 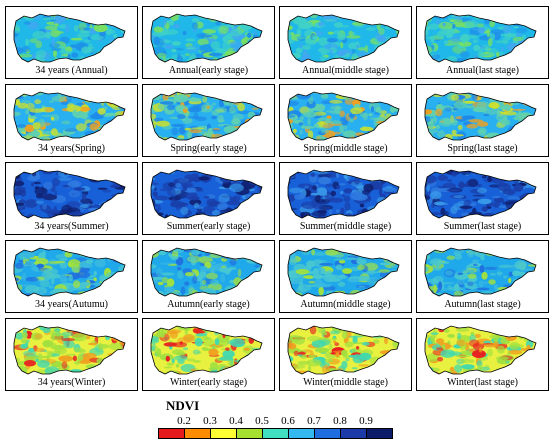 I want to click on map-panel-annual-2: Annual(middle stage), so click(x=345, y=42).